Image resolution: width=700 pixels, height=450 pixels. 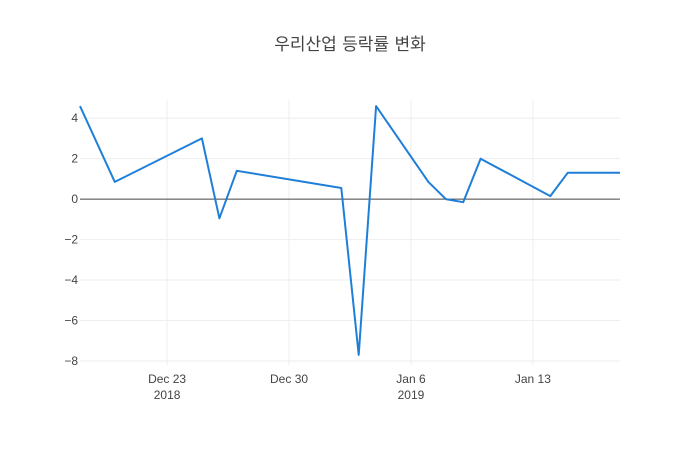 I want to click on y-tick-label: −8, so click(x=71, y=361).